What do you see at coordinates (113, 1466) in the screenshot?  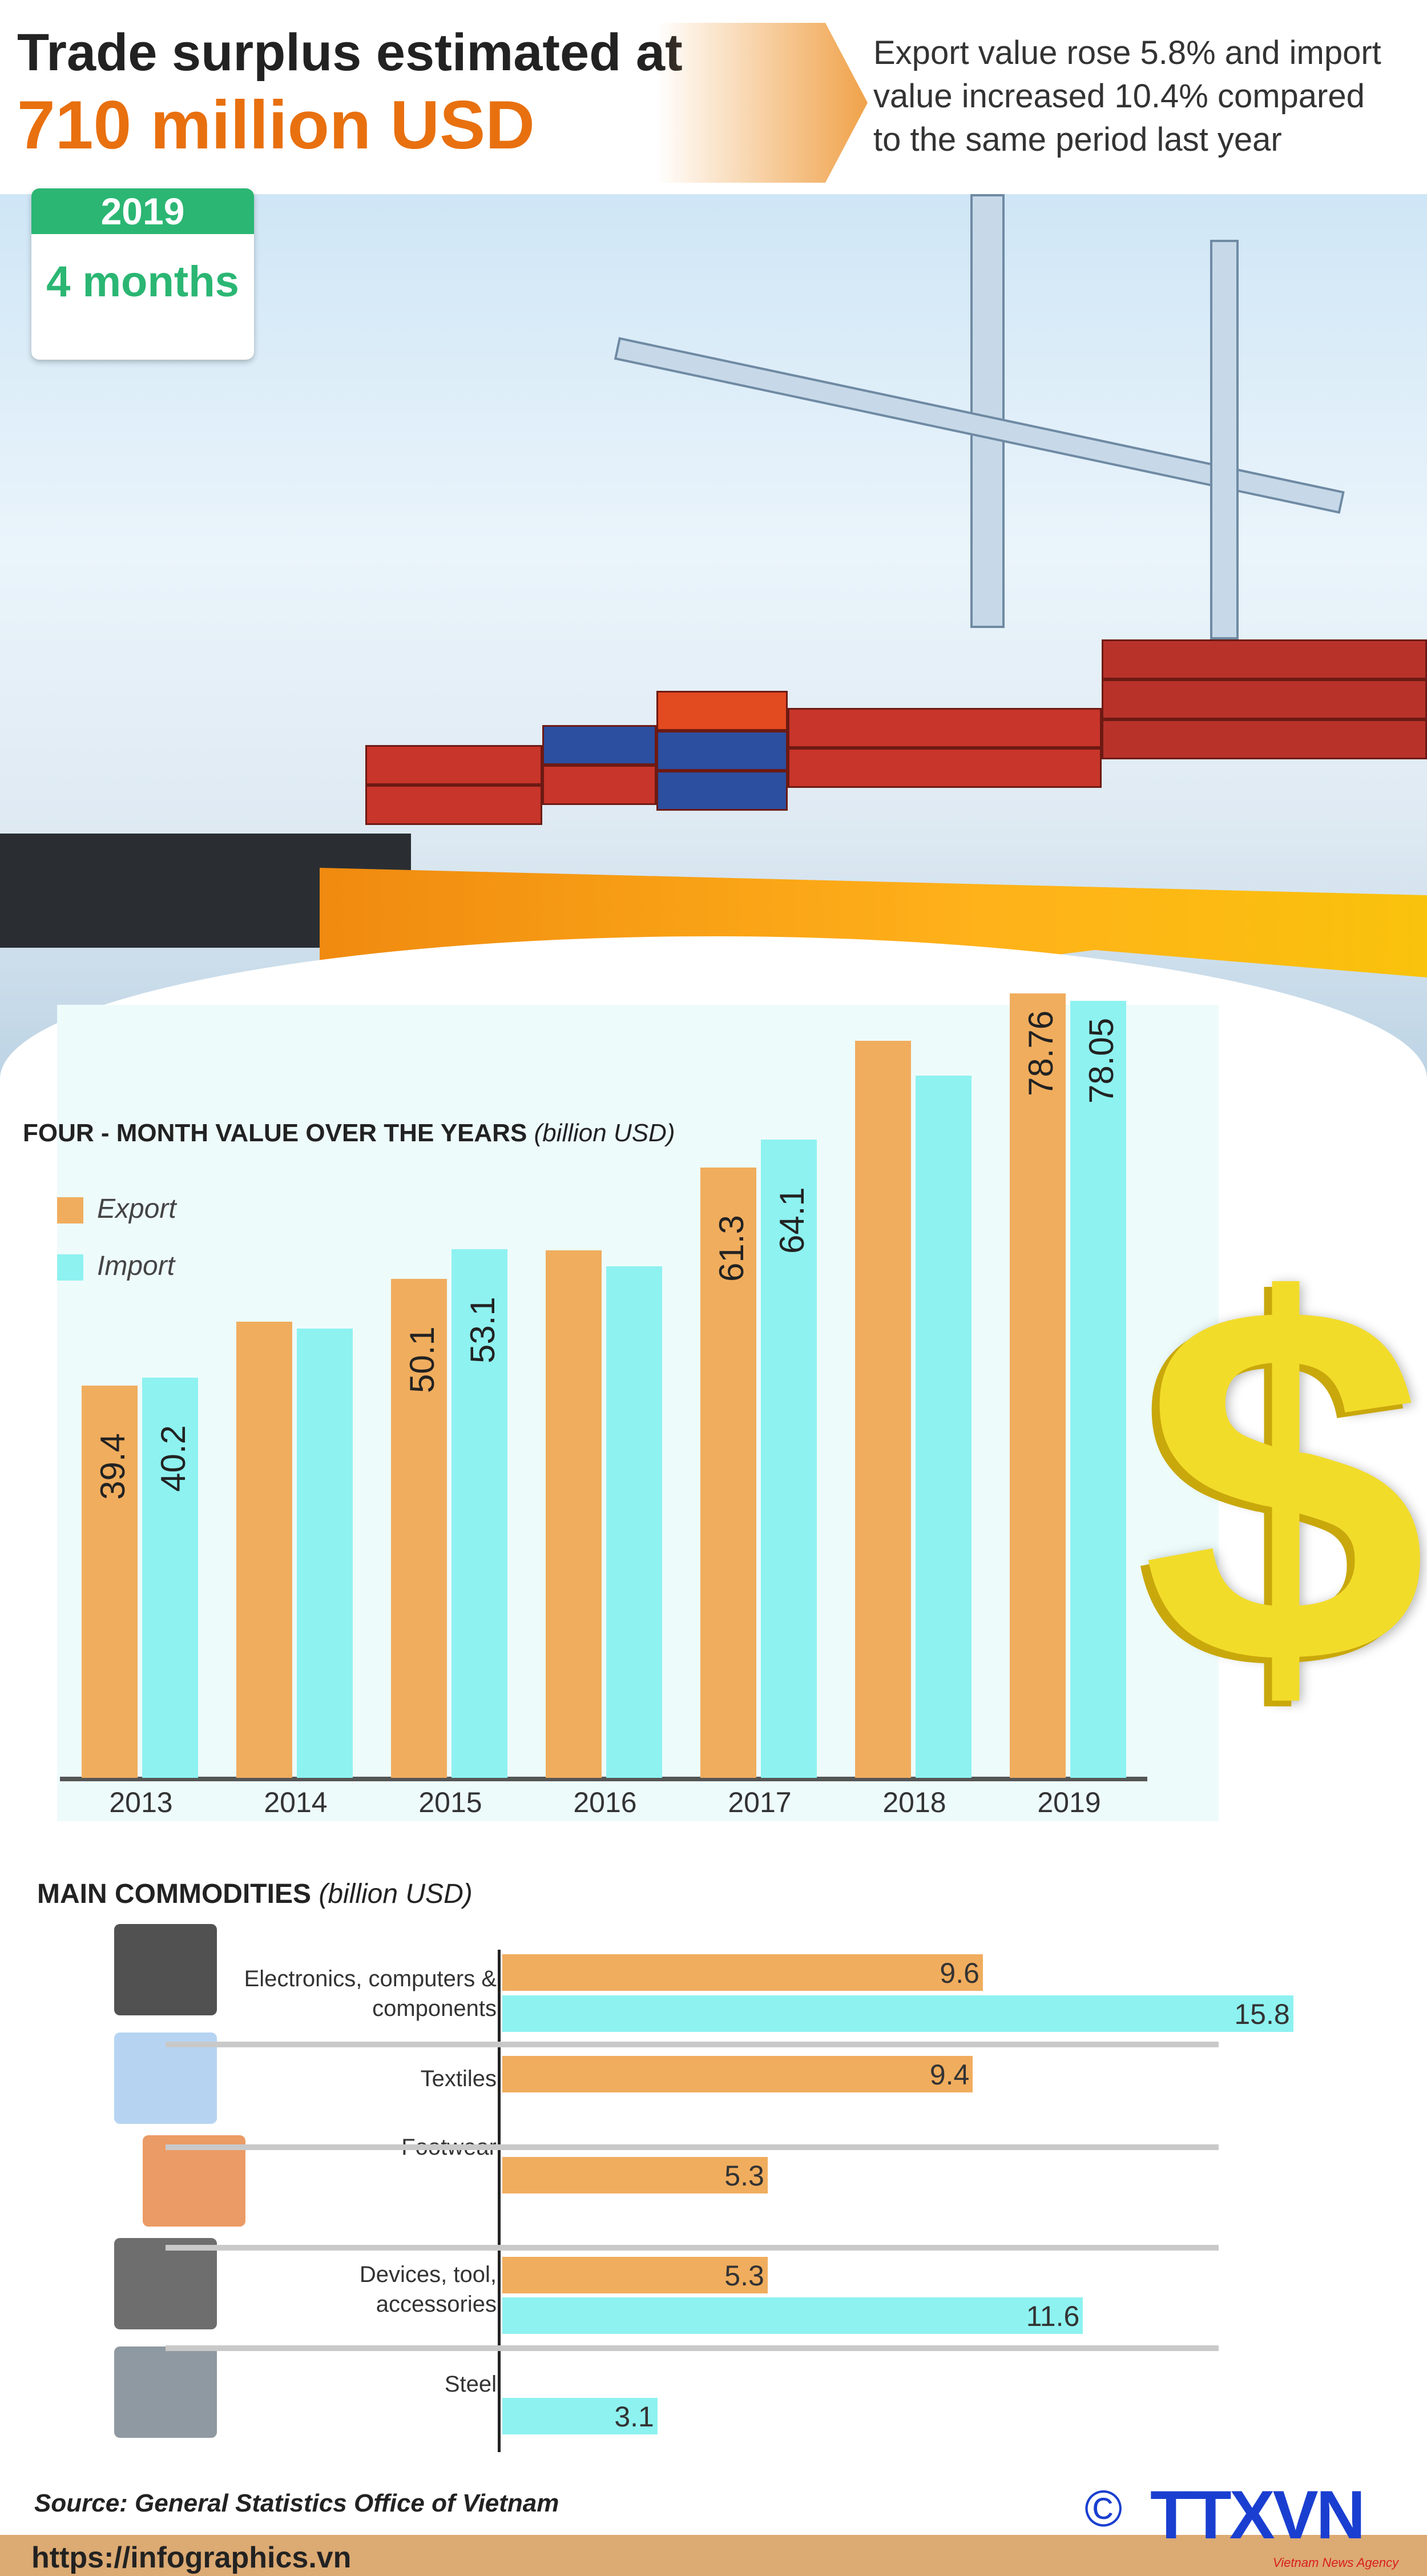 I see `value-label: 39.4` at bounding box center [113, 1466].